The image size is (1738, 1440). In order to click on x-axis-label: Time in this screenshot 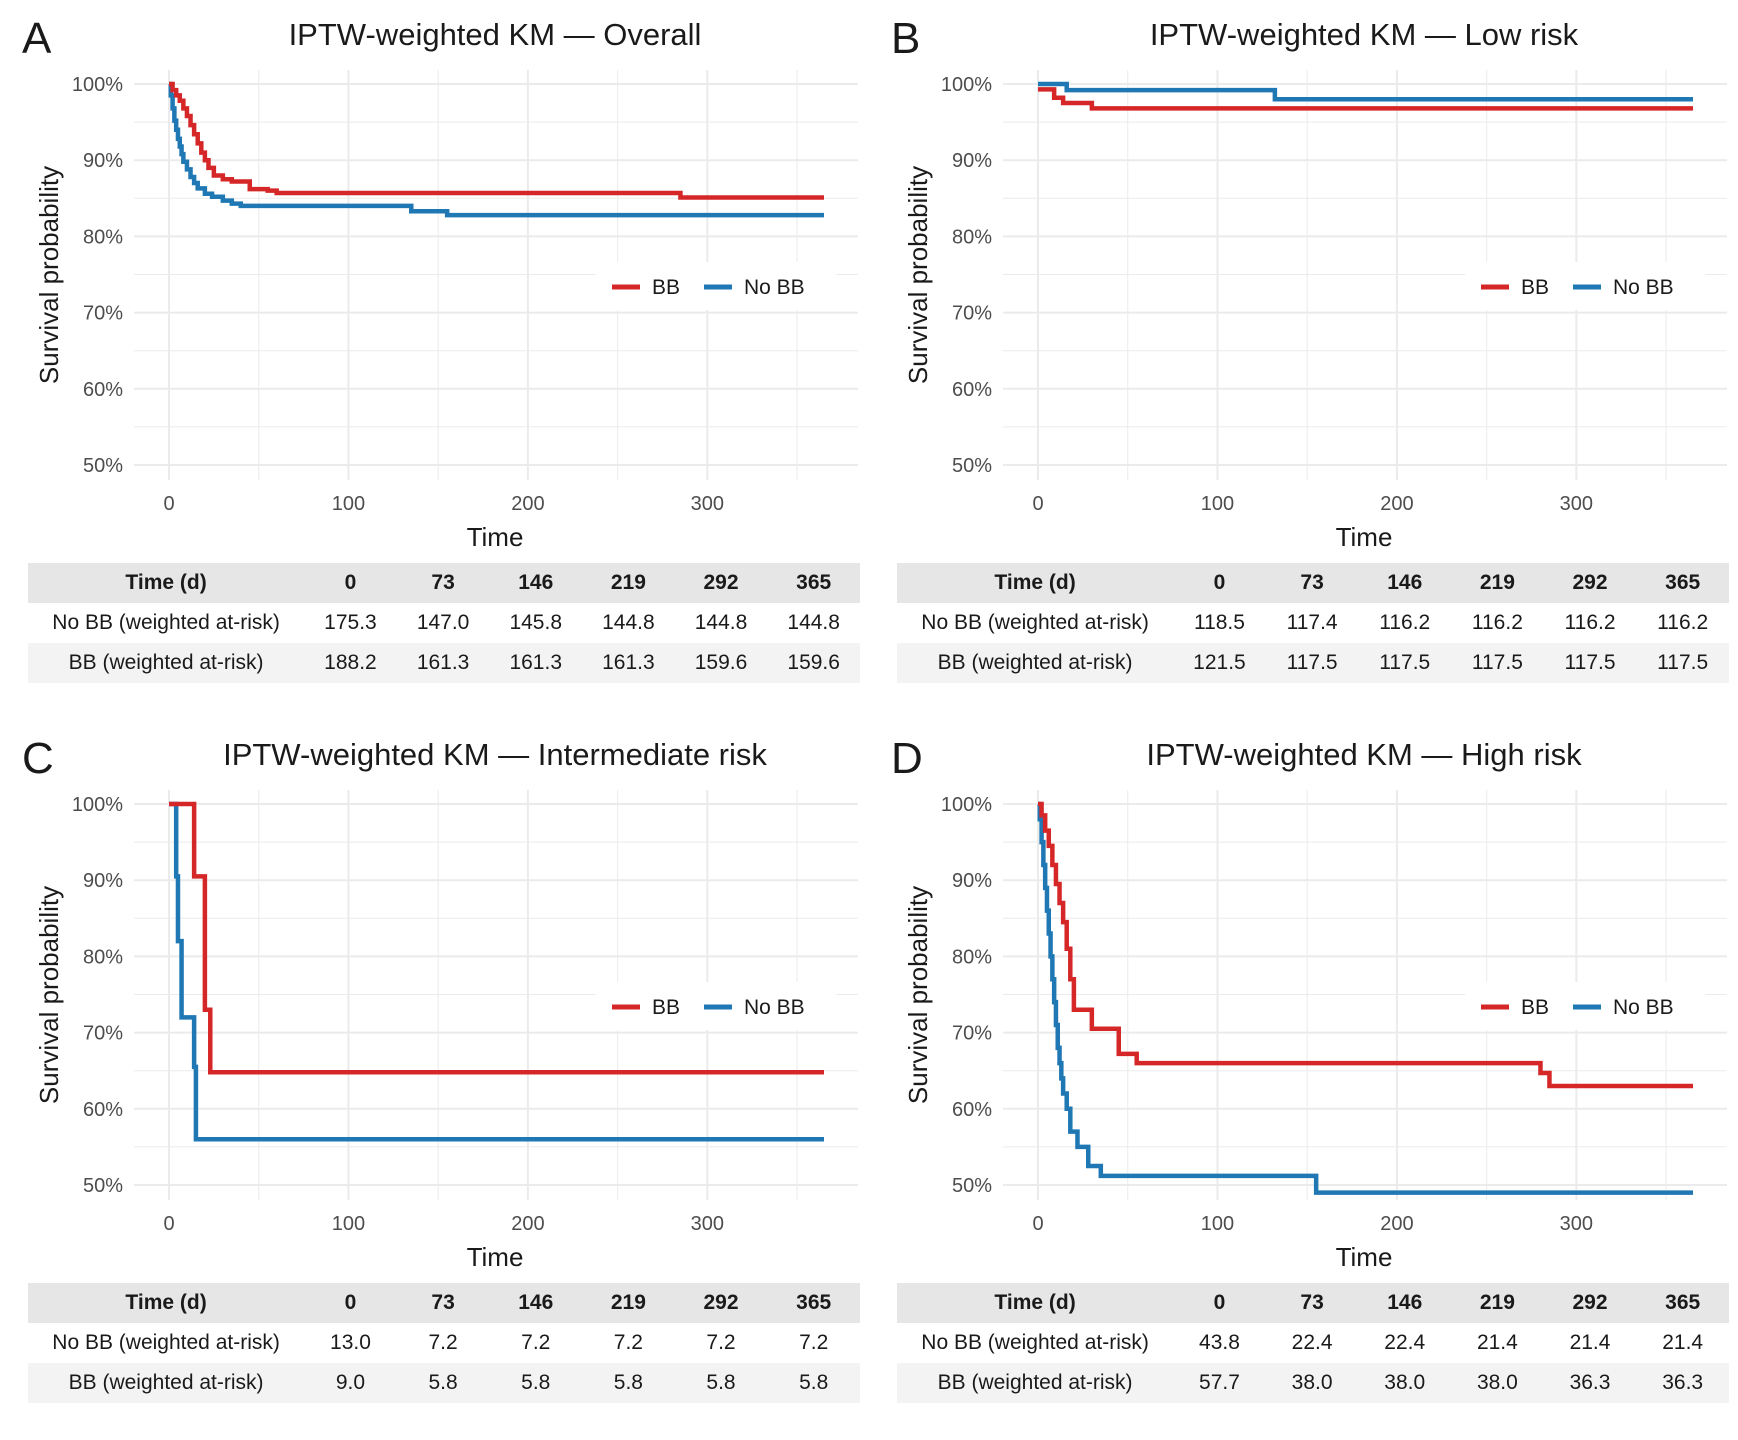, I will do `click(1364, 537)`.